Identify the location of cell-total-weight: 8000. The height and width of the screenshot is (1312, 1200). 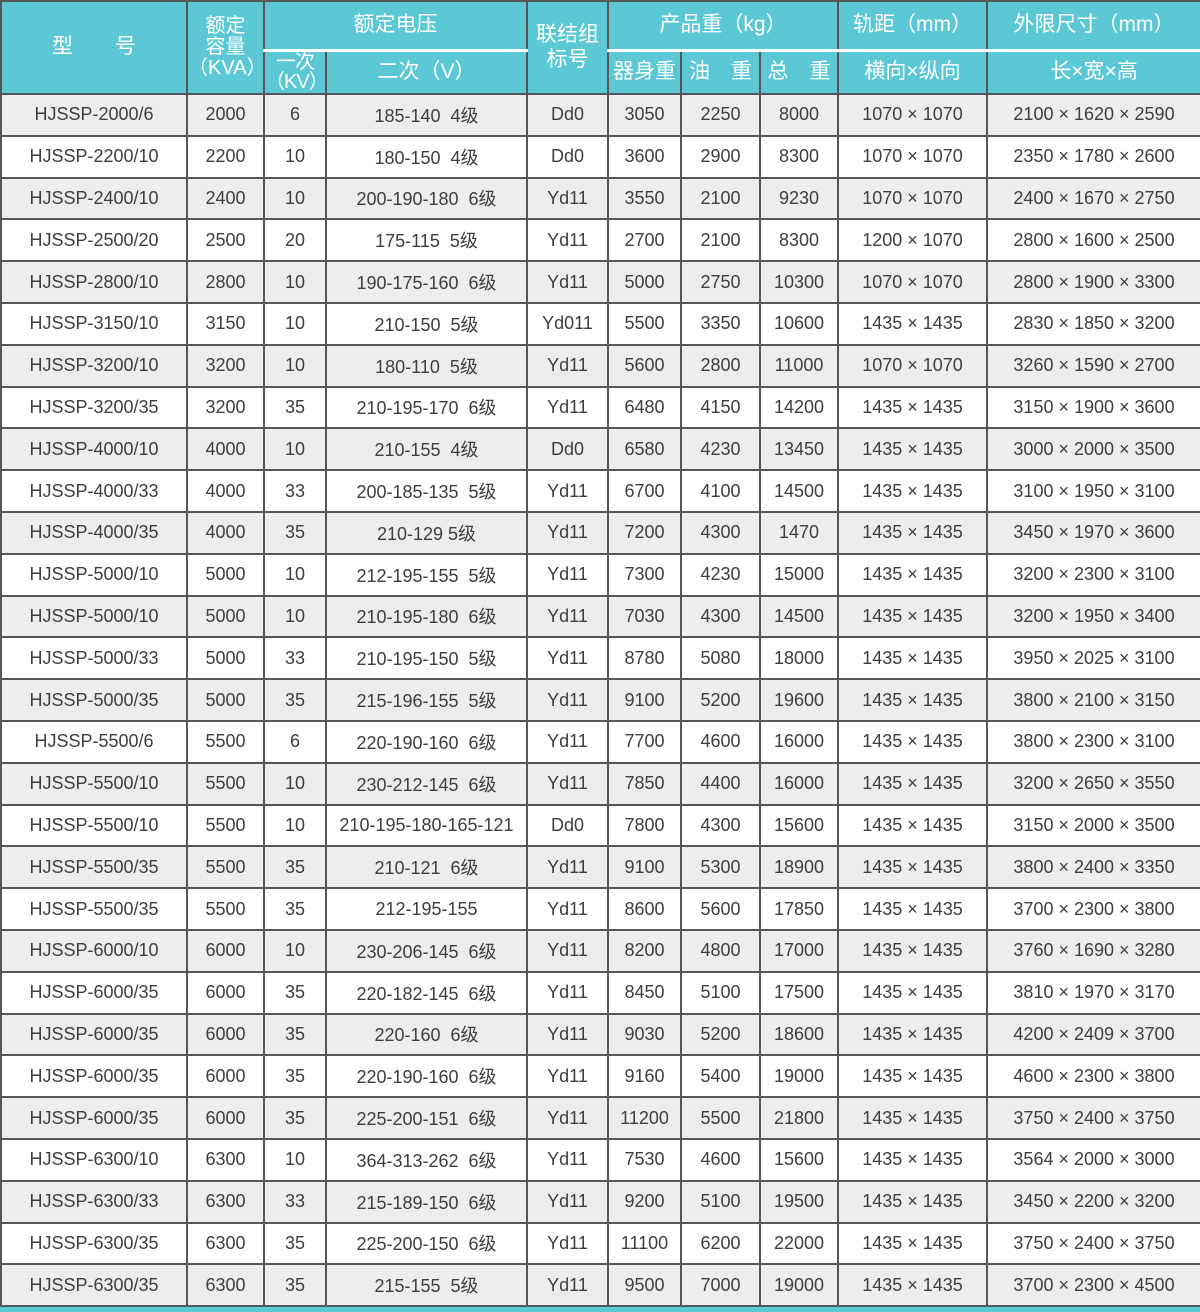
(799, 115).